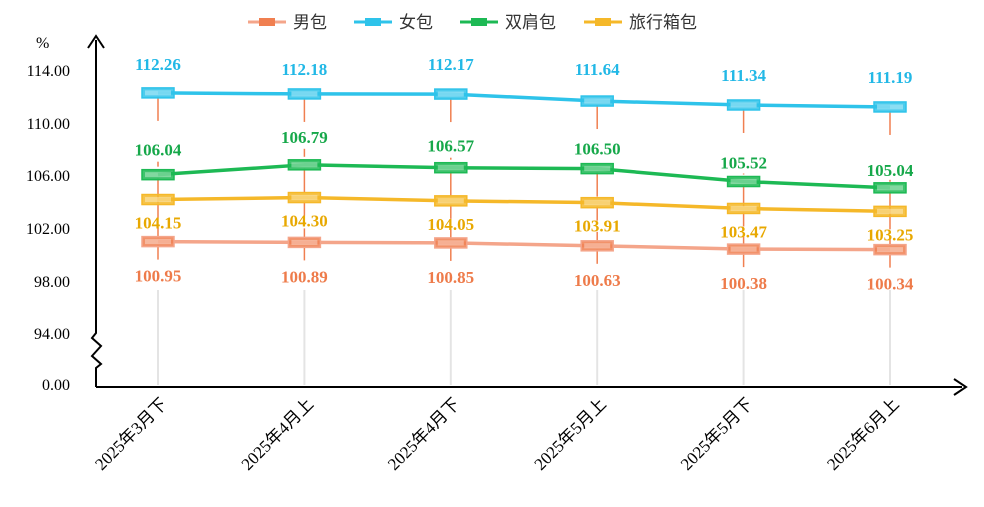 The image size is (984, 507). I want to click on y-axis-arrow, so click(96, 41).